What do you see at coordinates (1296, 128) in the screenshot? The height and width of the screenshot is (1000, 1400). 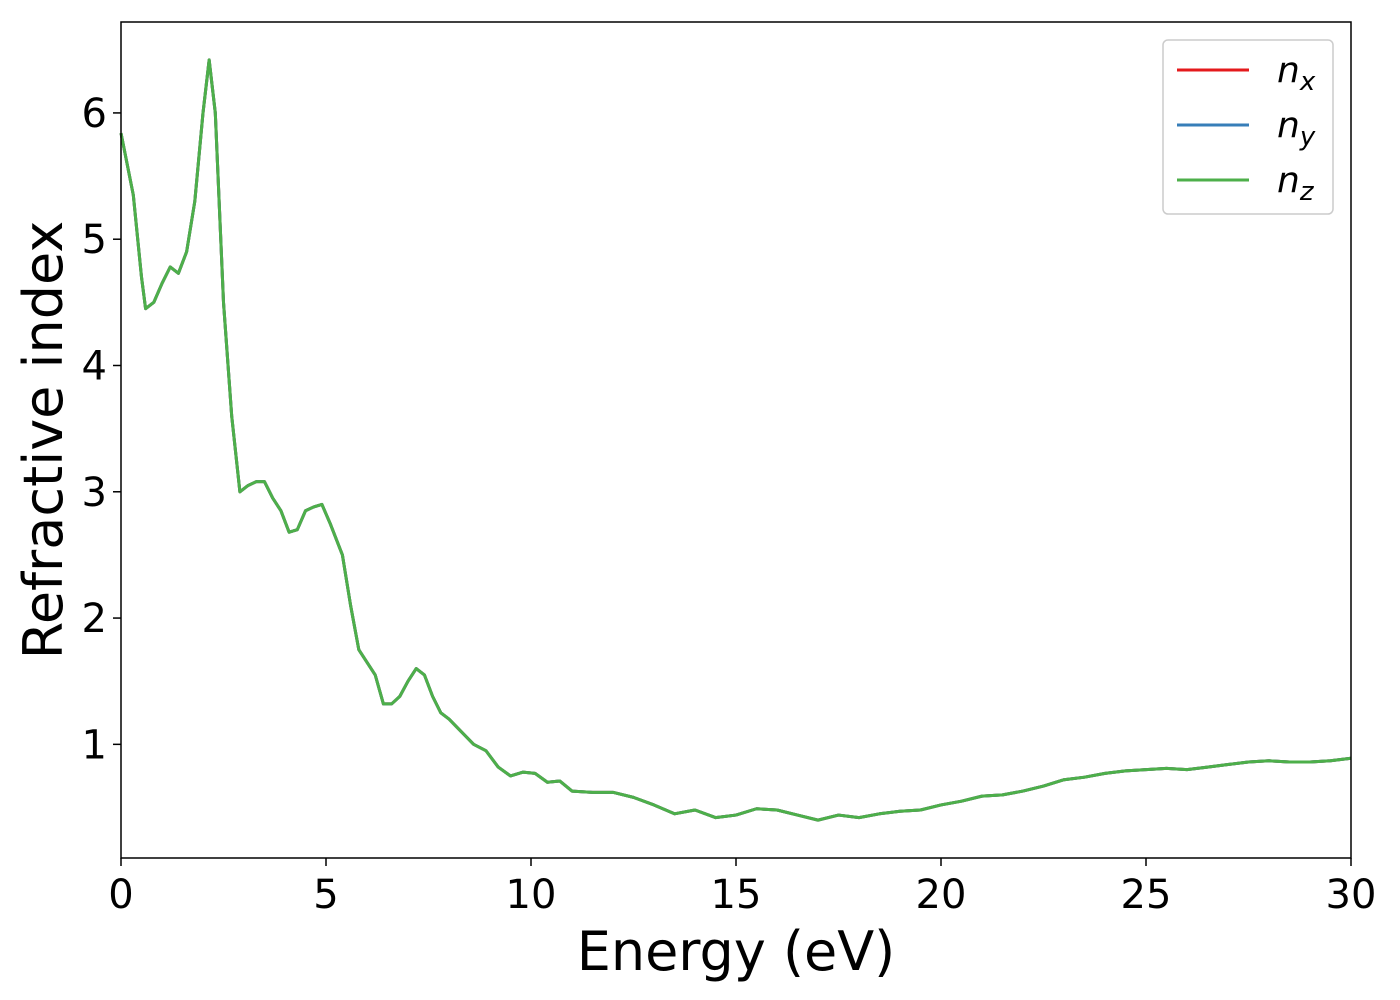 I see `legend-label: ny` at bounding box center [1296, 128].